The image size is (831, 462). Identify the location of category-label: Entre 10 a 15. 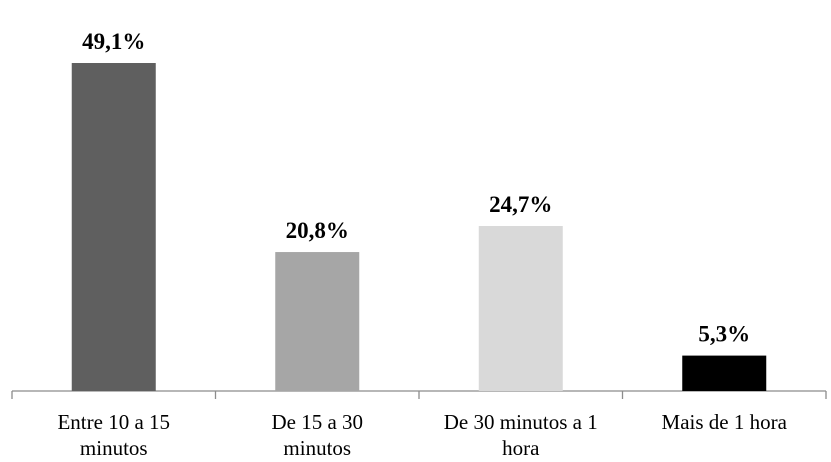
(113, 422).